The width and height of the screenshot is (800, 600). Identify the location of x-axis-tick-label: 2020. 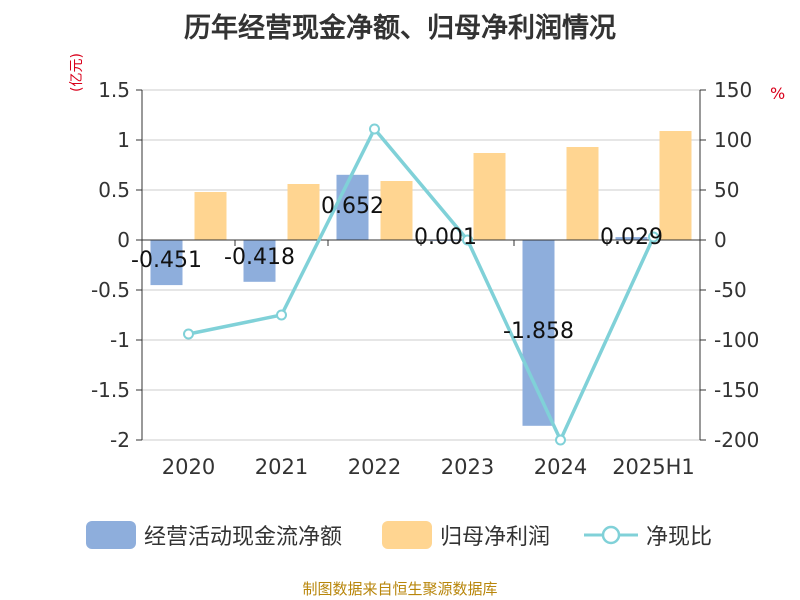
(188, 467).